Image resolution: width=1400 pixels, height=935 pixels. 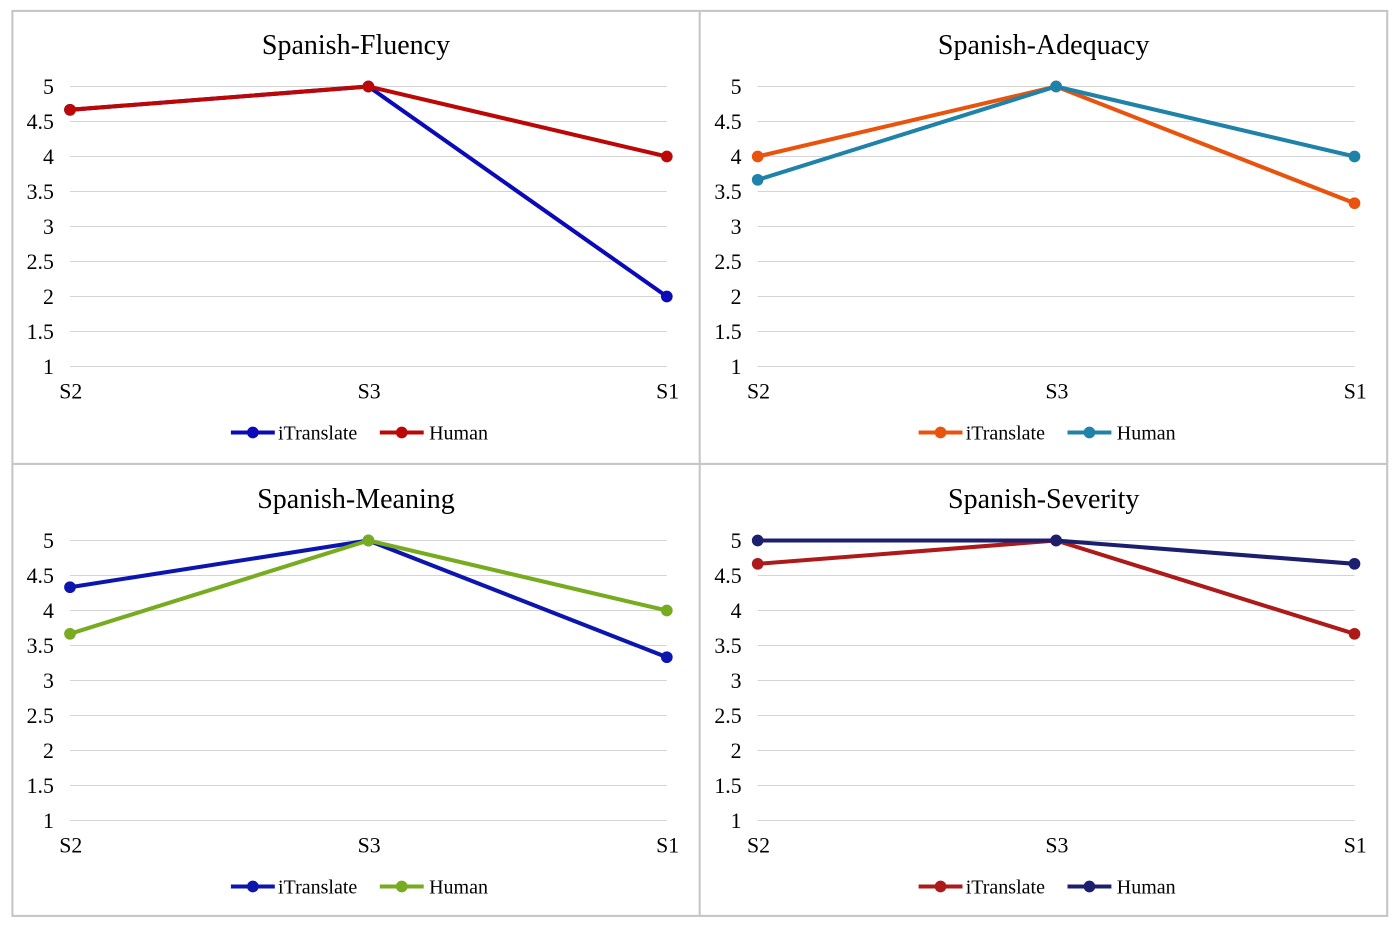 What do you see at coordinates (1044, 45) in the screenshot?
I see `svg-text: Spanish-Adequacy` at bounding box center [1044, 45].